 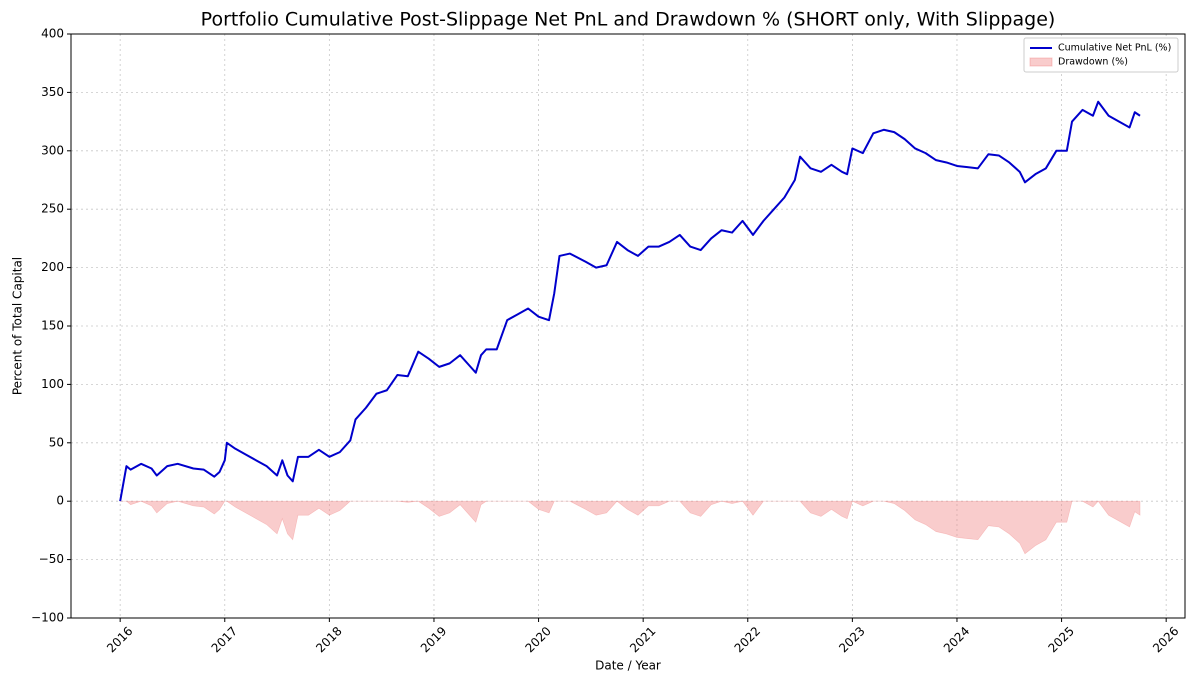 What do you see at coordinates (433, 639) in the screenshot?
I see `x-tick-label: 2019` at bounding box center [433, 639].